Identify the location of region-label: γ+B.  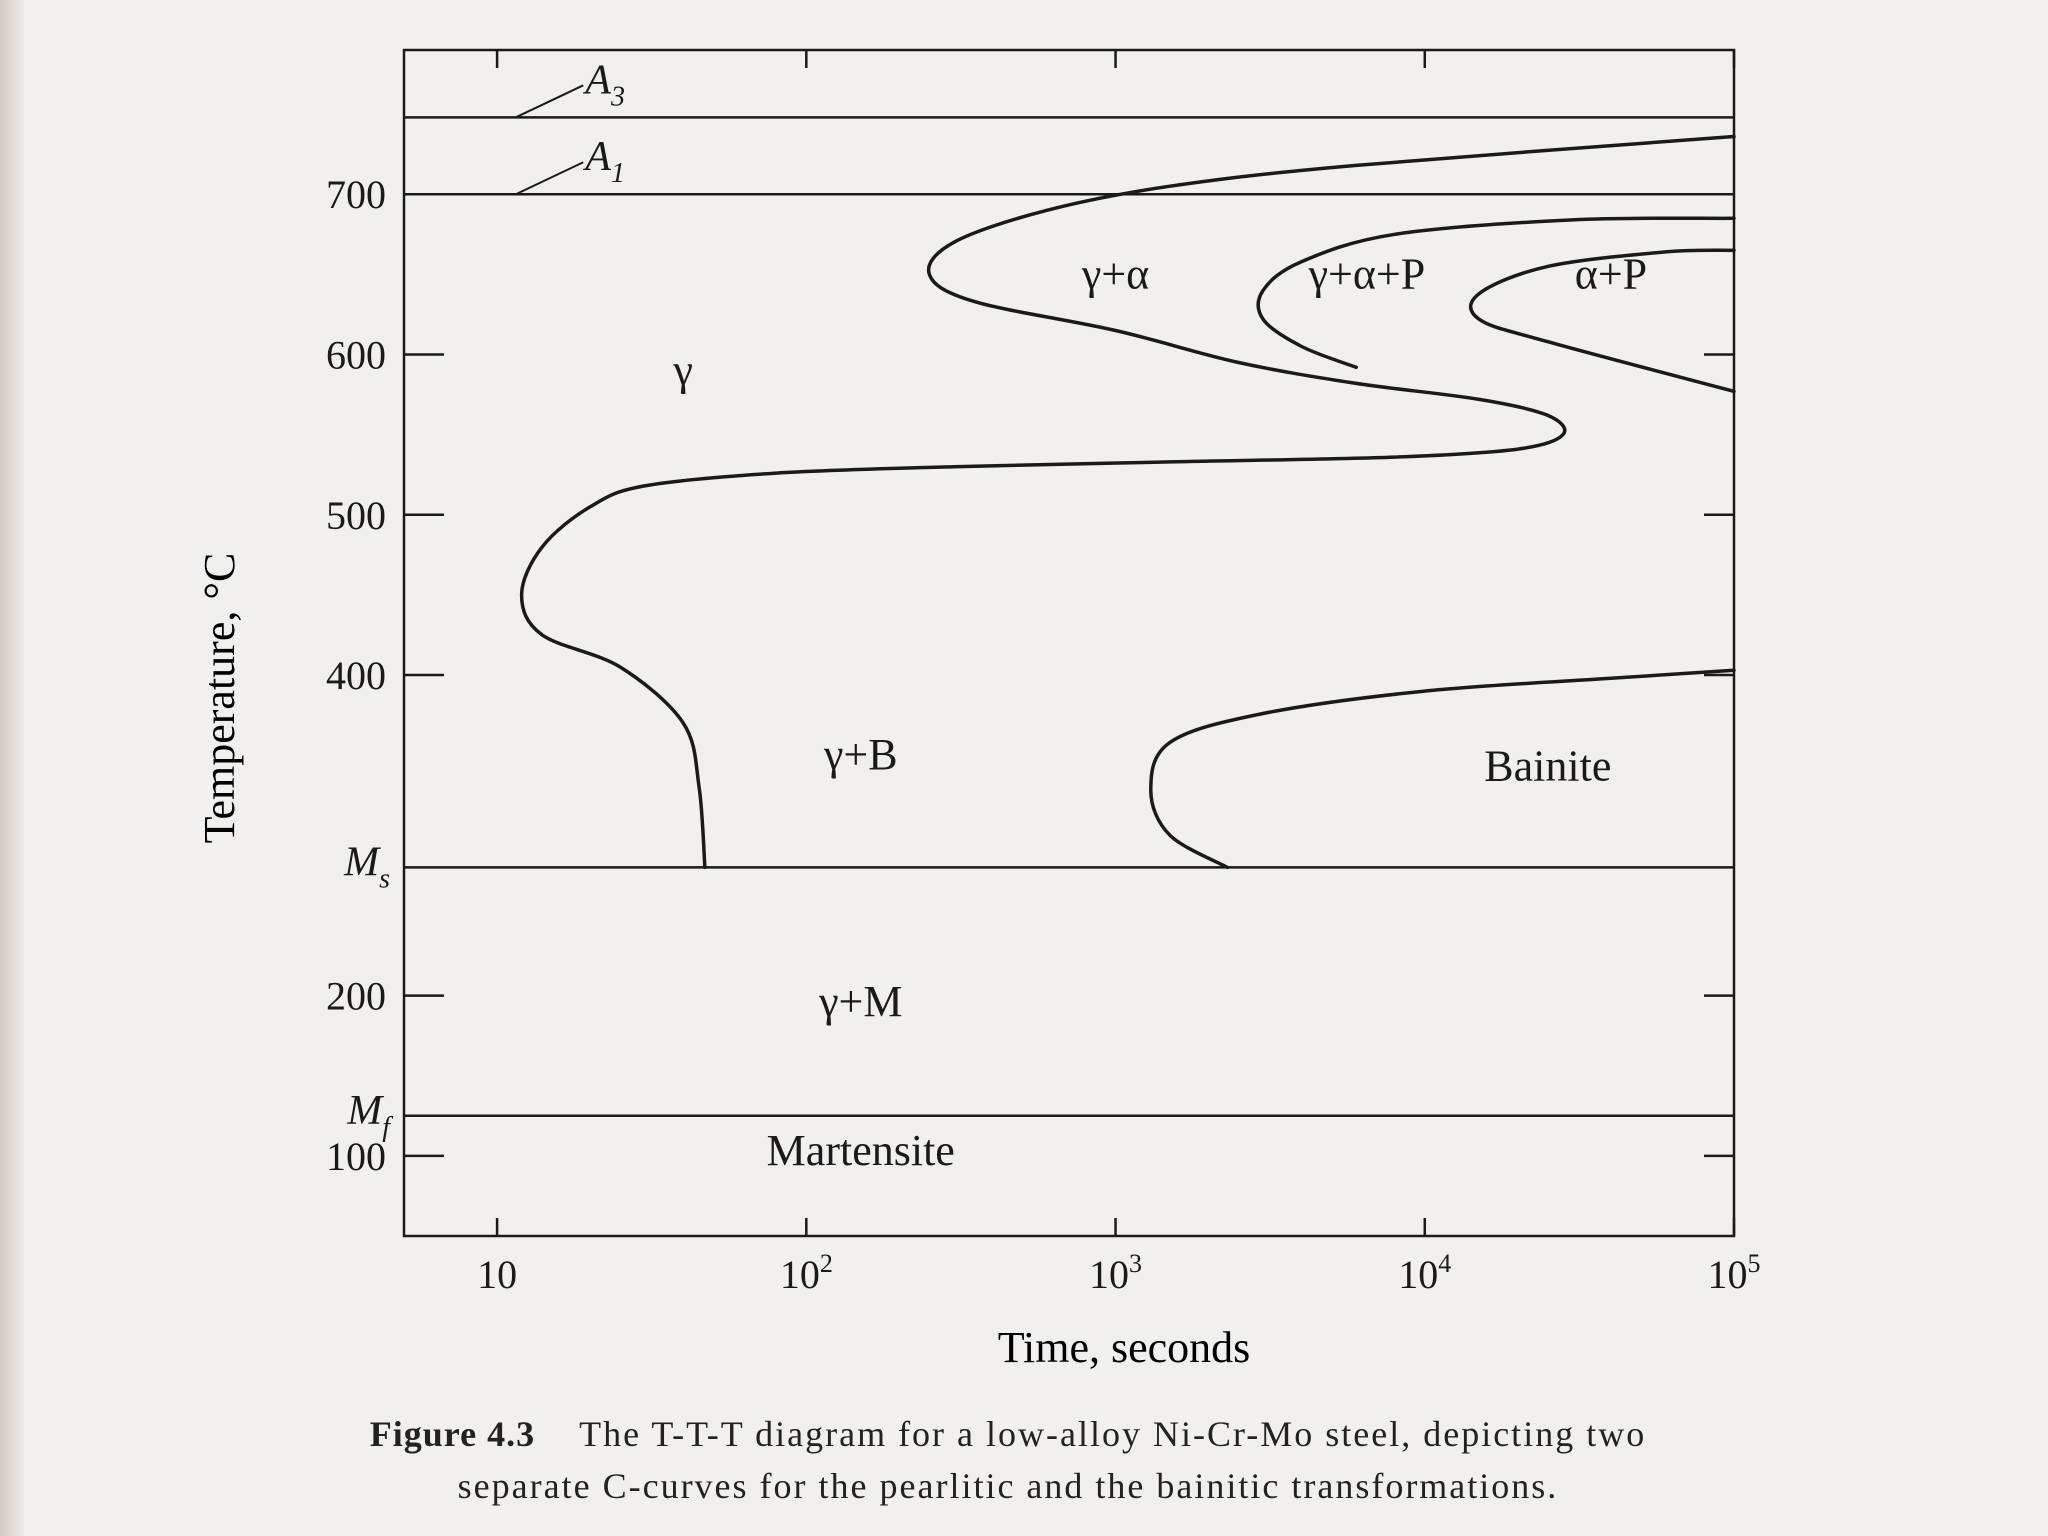
(860, 754).